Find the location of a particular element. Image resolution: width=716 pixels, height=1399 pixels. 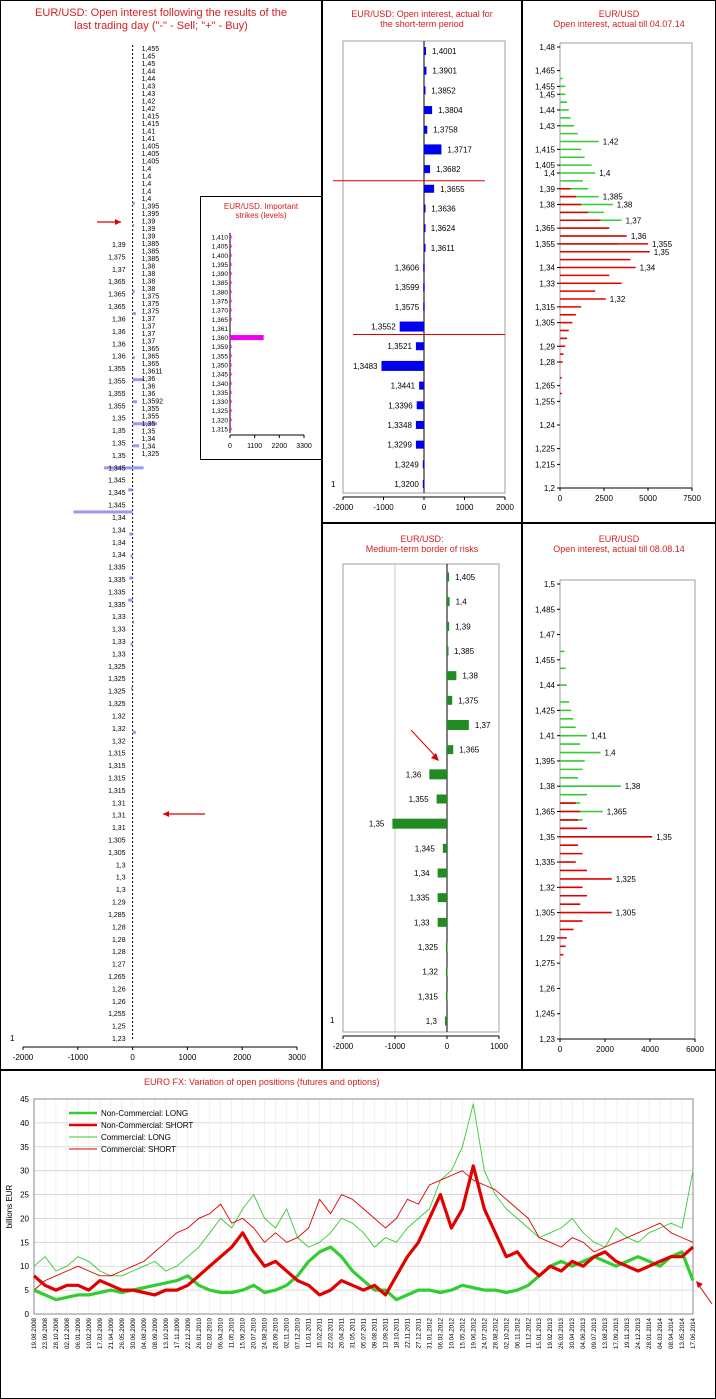

y-tick-label: 1,33 is located at coordinates (547, 283).